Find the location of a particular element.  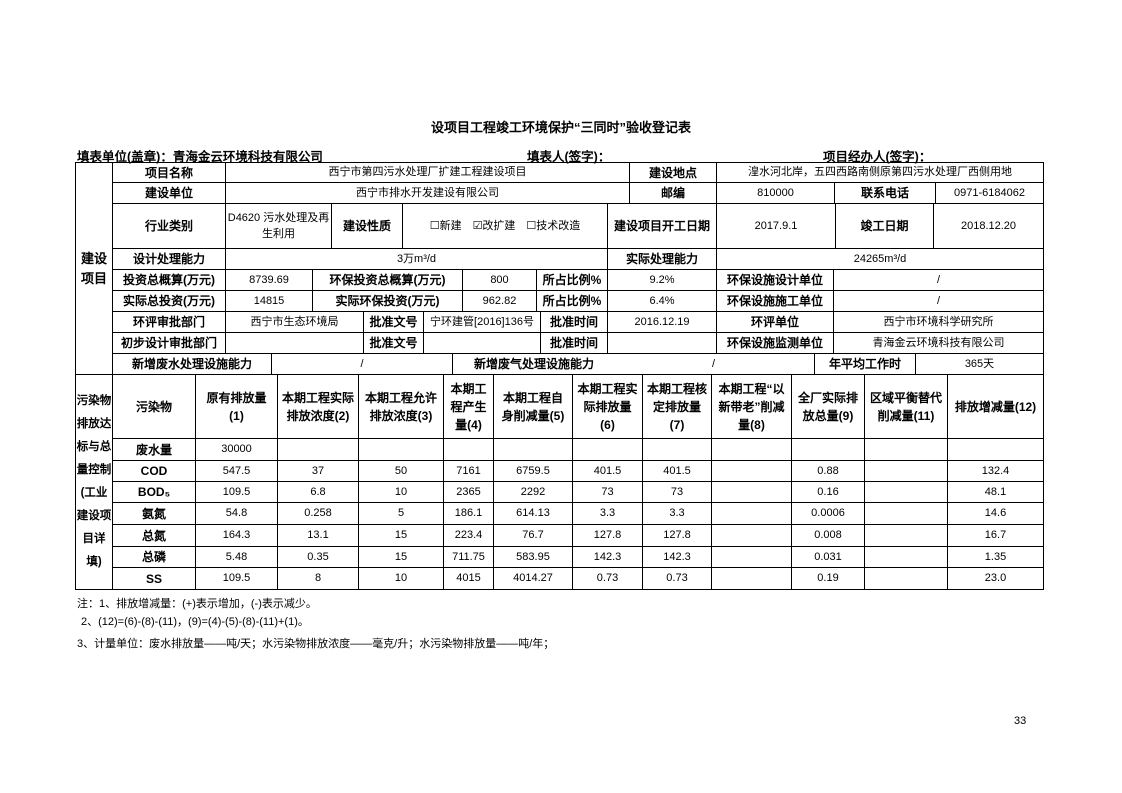

value: 宁环建管[2016]136号 is located at coordinates (482, 322).